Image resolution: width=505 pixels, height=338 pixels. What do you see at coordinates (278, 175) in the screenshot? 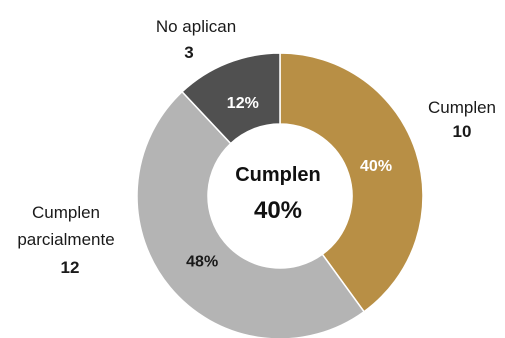
I see `center-title: Cumplen` at bounding box center [278, 175].